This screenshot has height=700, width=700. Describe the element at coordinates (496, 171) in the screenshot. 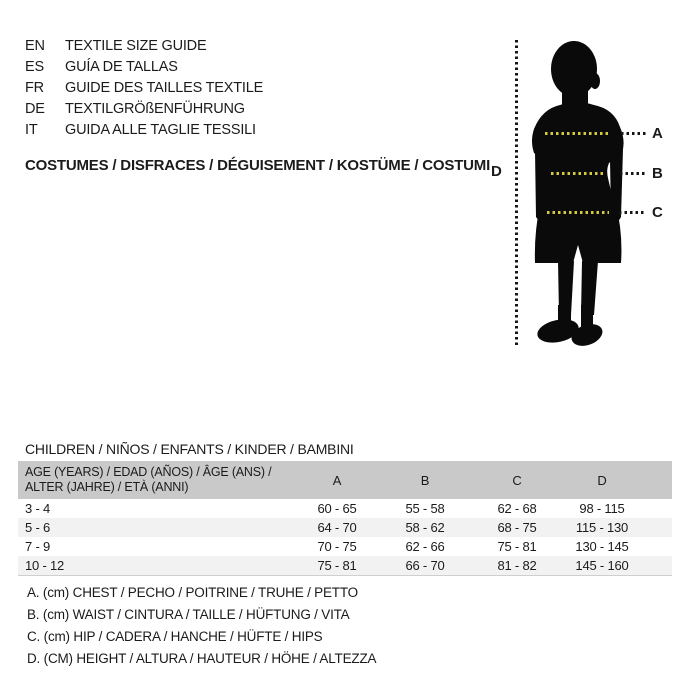

I see `height-label-d: D` at that location.